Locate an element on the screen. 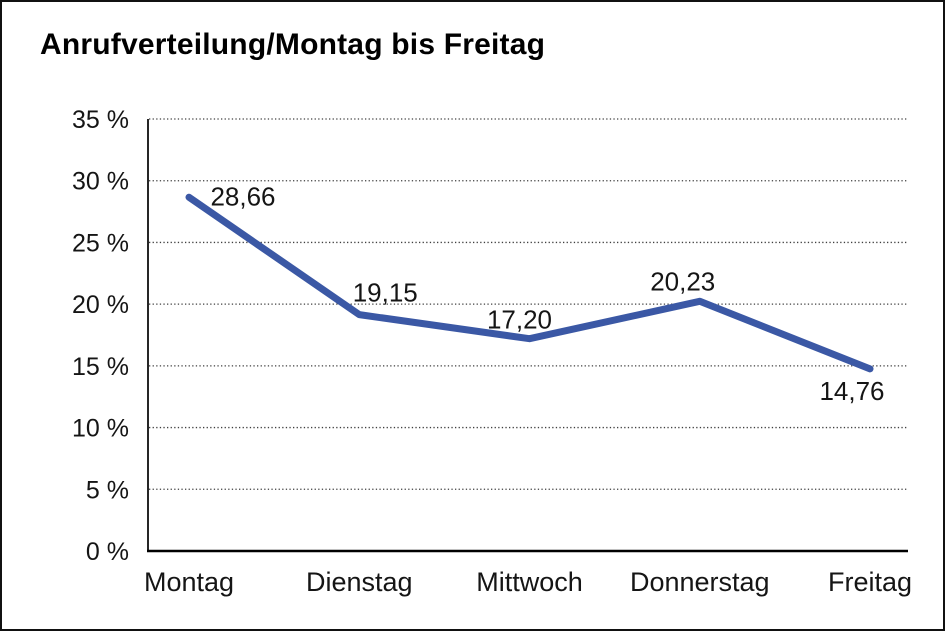  data-label: 20,23 is located at coordinates (682, 281).